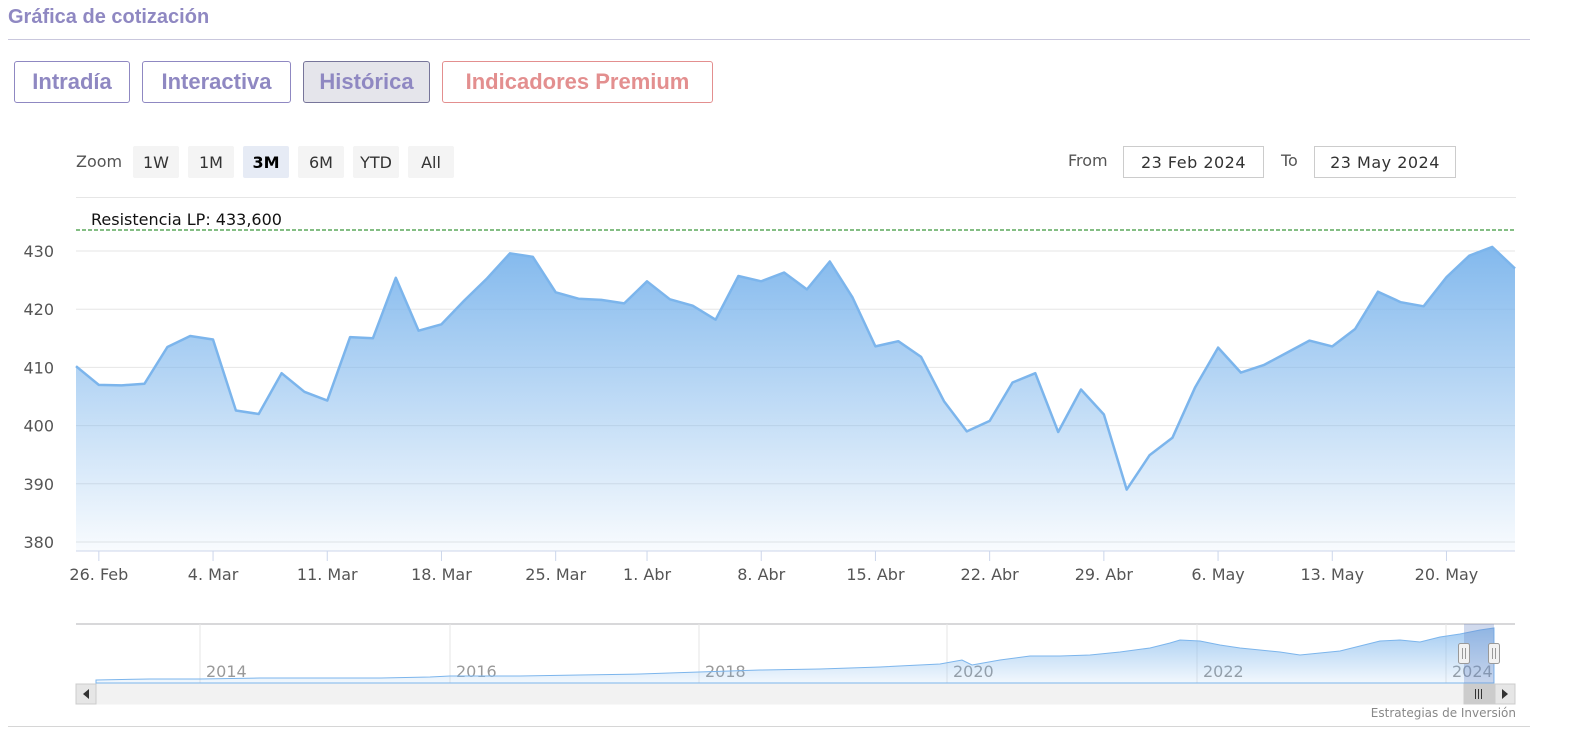 The image size is (1582, 754). I want to click on x-tick-label: 26. Feb, so click(98, 574).